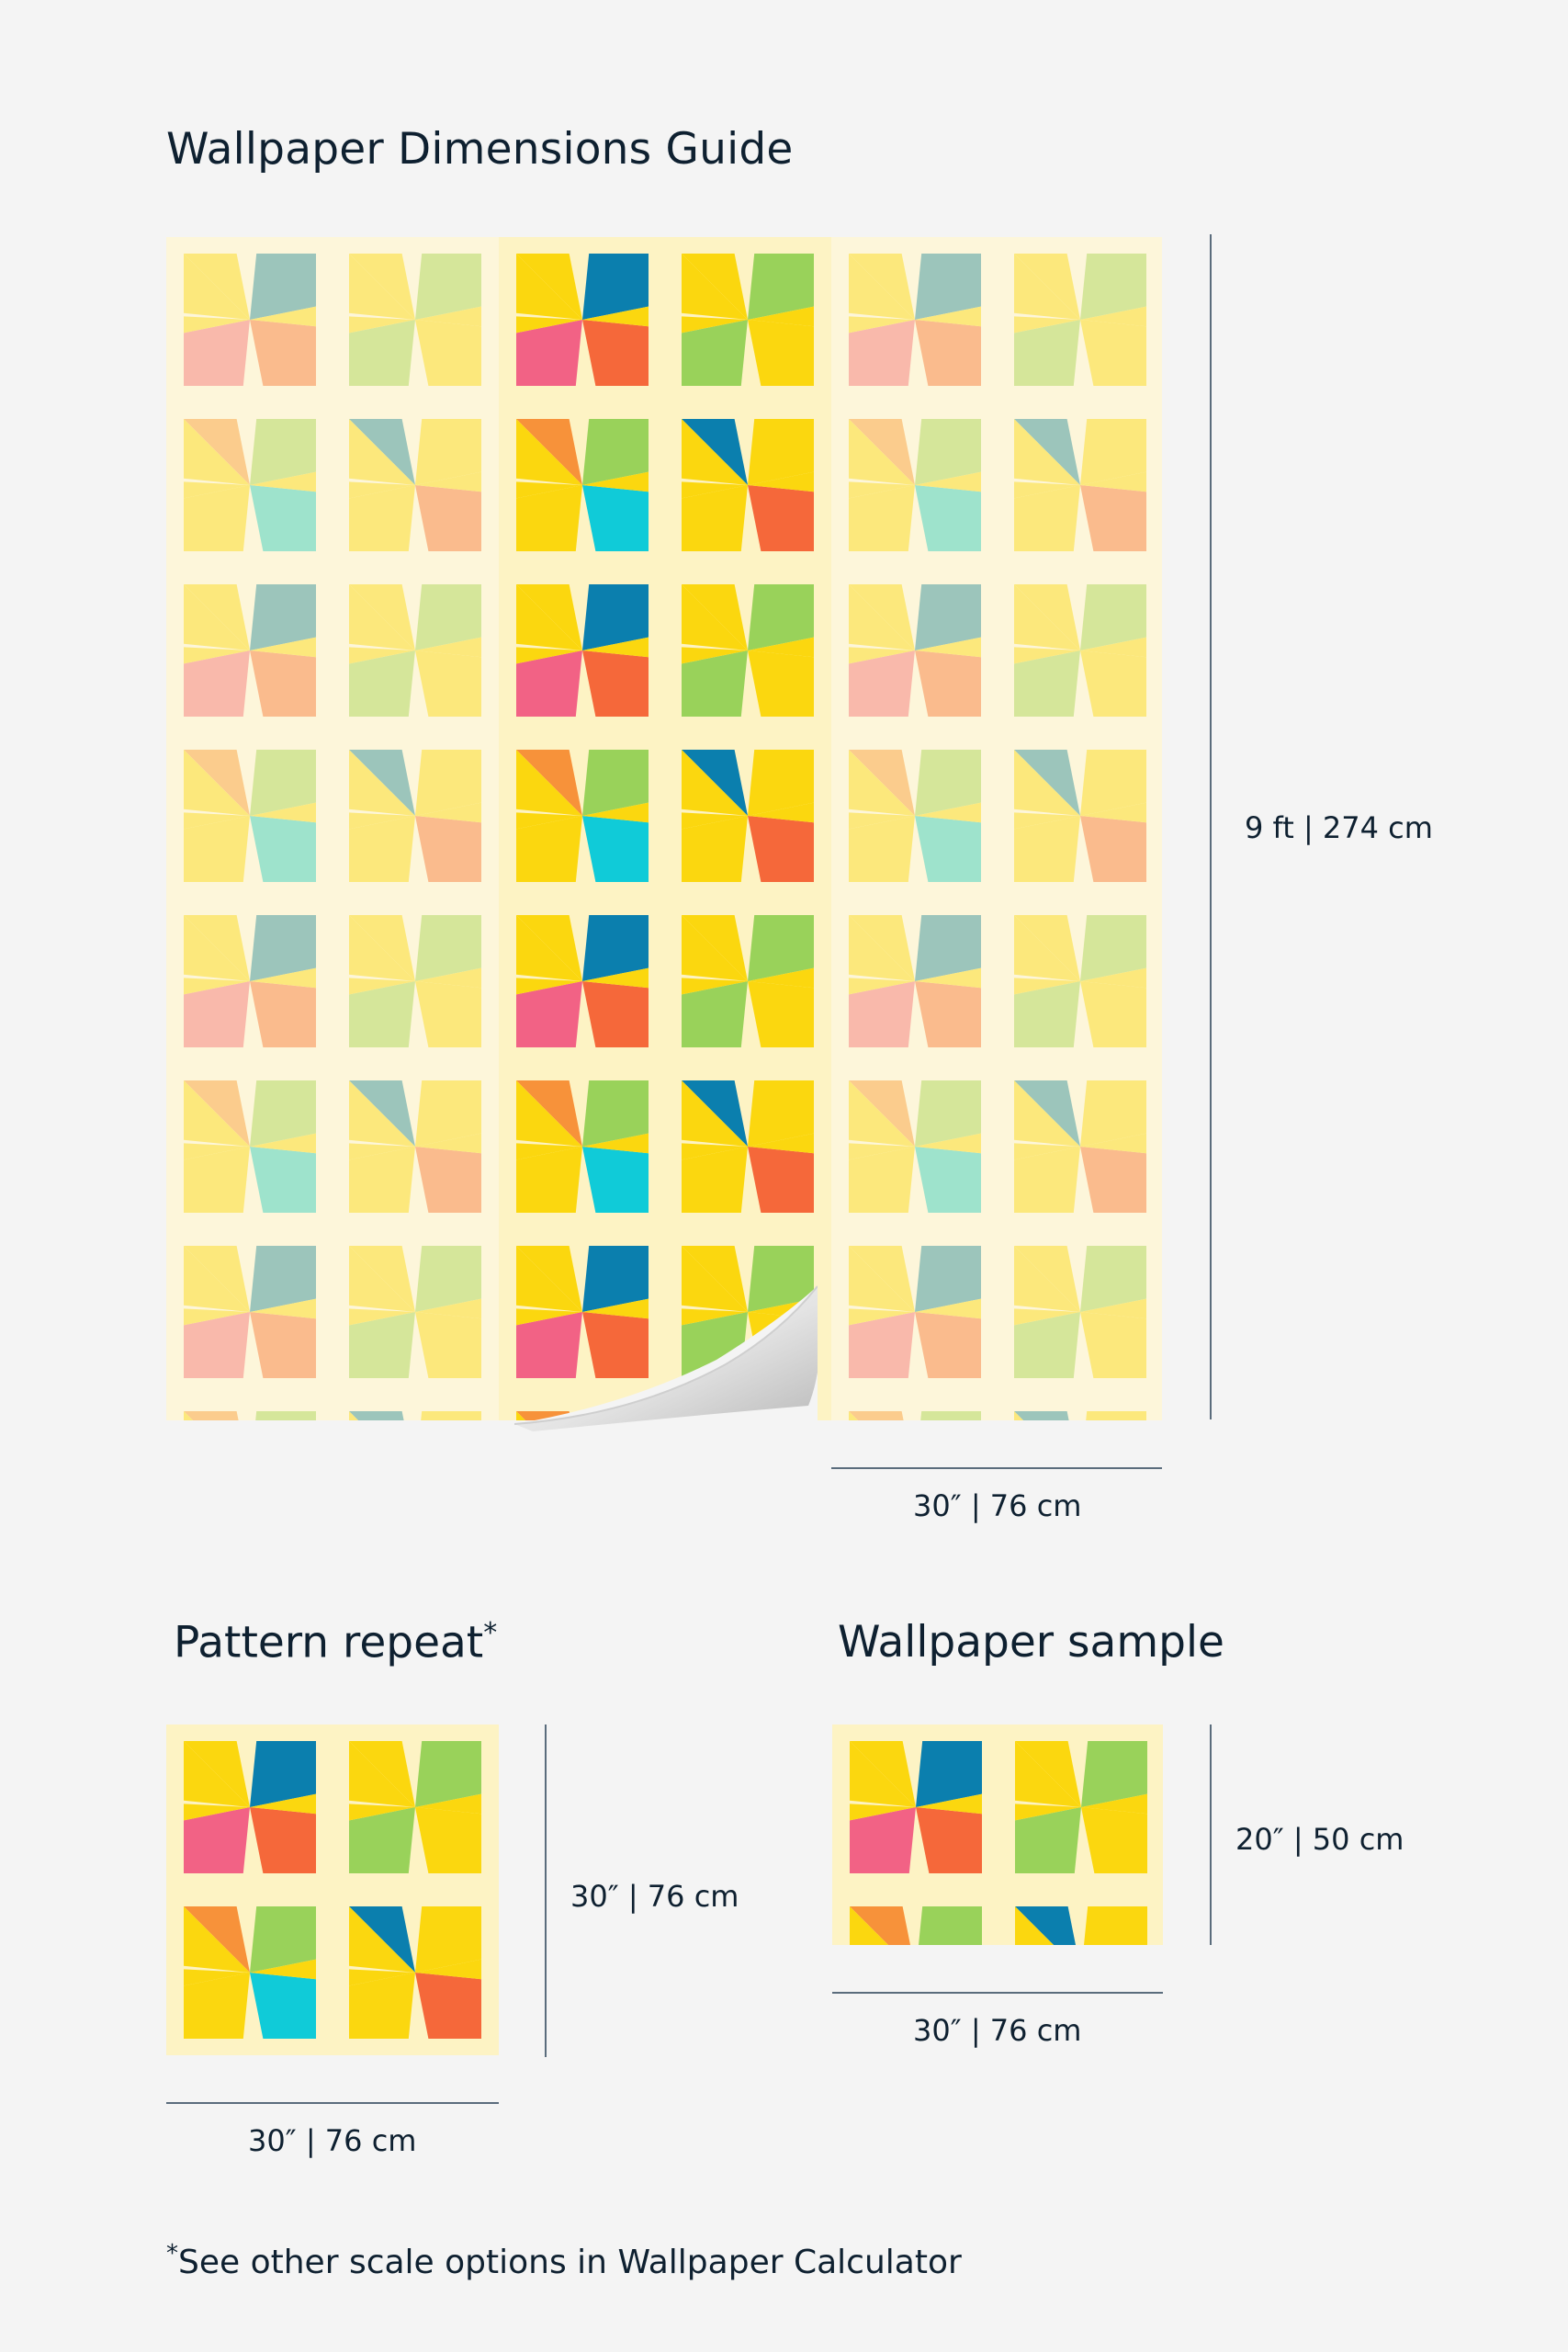  What do you see at coordinates (336, 1642) in the screenshot?
I see `pattern-repeat-heading: Pattern repeat*` at bounding box center [336, 1642].